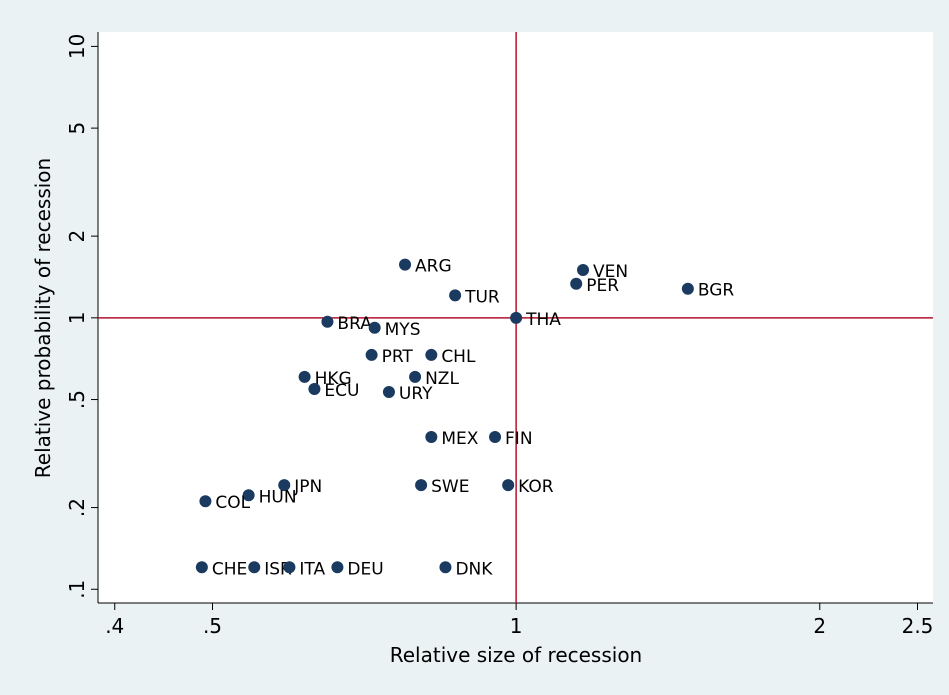 The image size is (949, 695). Describe the element at coordinates (77, 399) in the screenshot. I see `y-tick-label: .5` at that location.